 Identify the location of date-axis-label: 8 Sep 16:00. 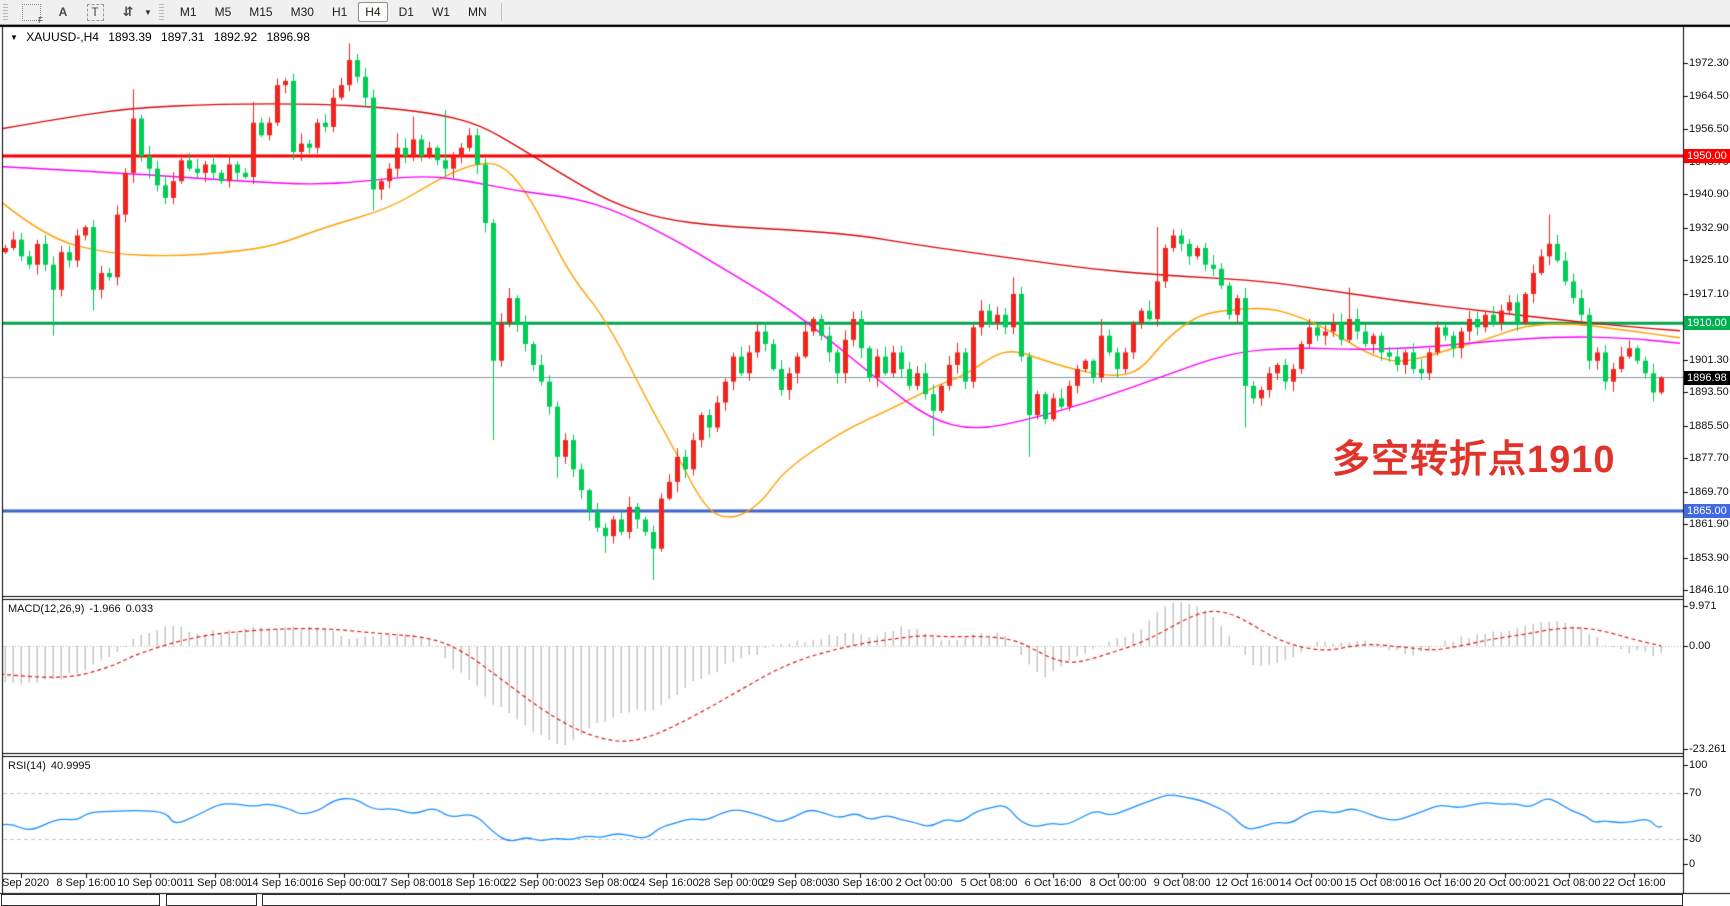
(86, 883).